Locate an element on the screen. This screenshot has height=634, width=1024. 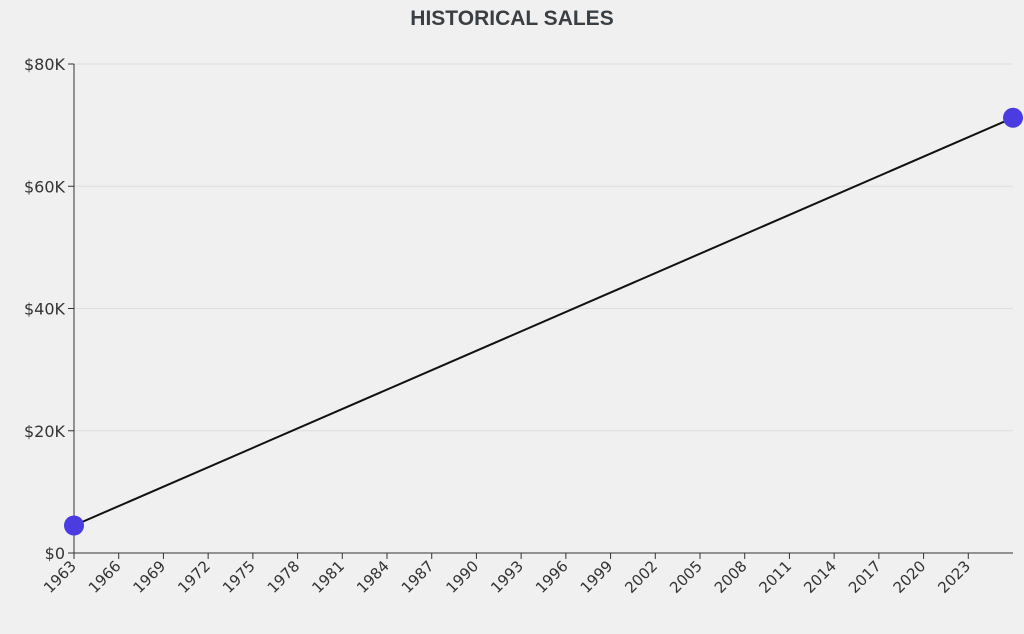
x-tick-label: 2020 is located at coordinates (910, 577).